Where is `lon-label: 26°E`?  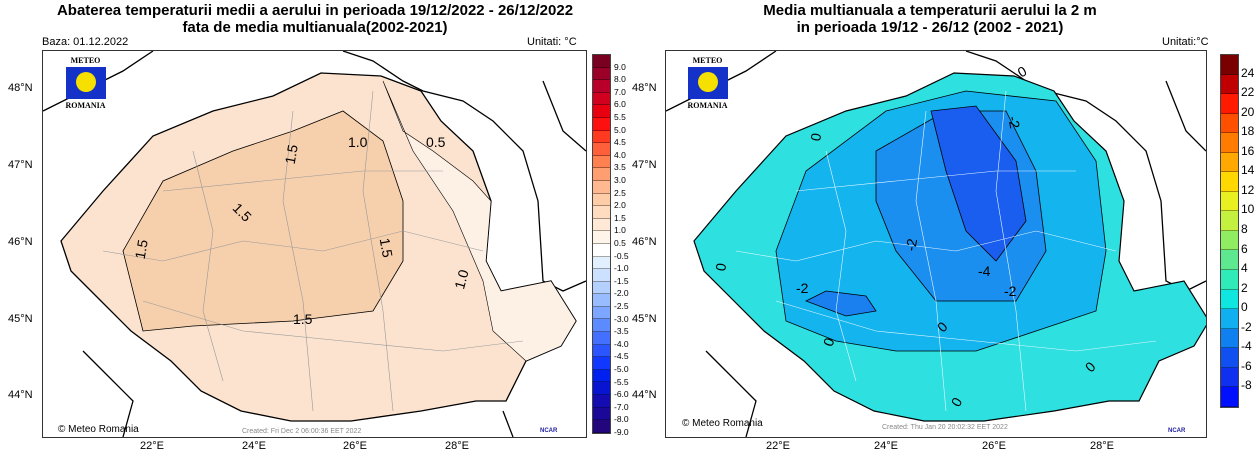 lon-label: 26°E is located at coordinates (994, 446).